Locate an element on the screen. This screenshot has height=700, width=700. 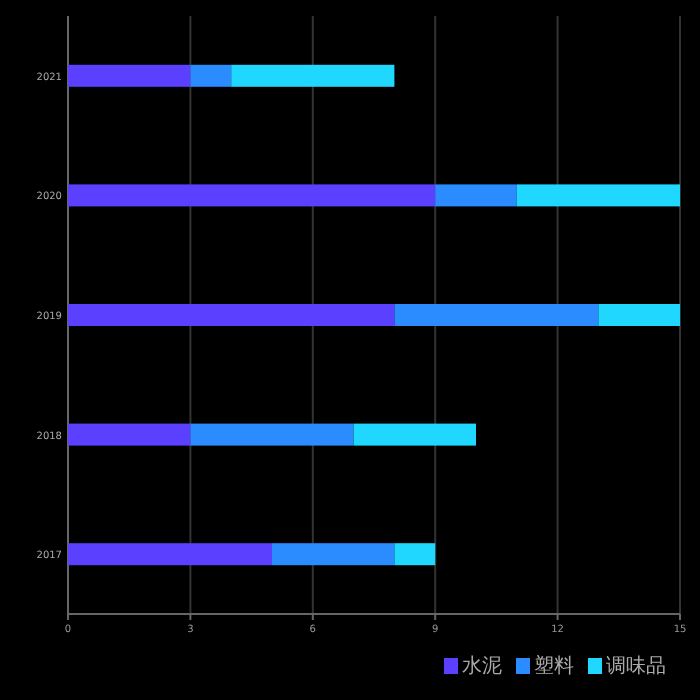
legend-label: 调味品 is located at coordinates (636, 666).